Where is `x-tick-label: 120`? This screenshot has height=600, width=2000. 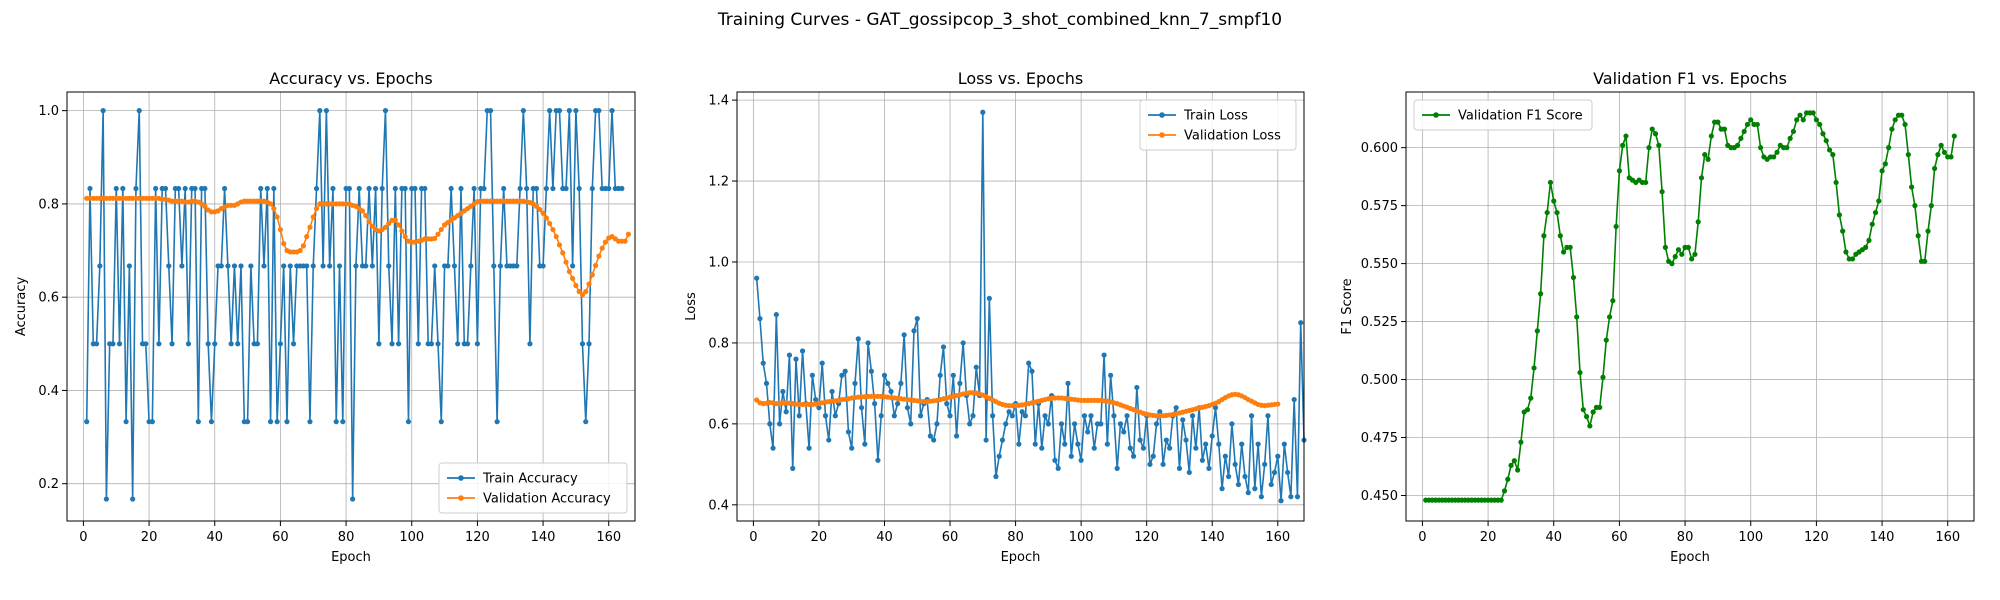
x-tick-label: 120 is located at coordinates (1816, 537).